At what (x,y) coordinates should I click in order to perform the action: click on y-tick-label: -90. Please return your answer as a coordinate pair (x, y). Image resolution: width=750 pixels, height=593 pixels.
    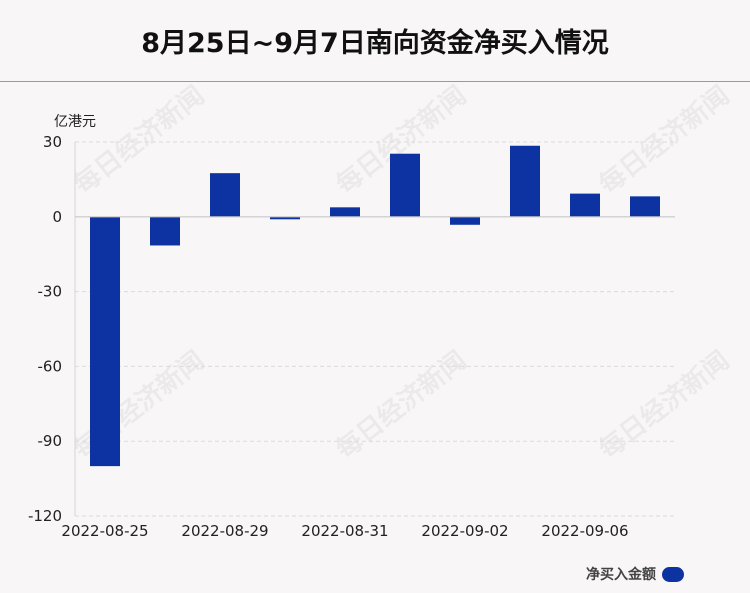
    Looking at the image, I should click on (50, 441).